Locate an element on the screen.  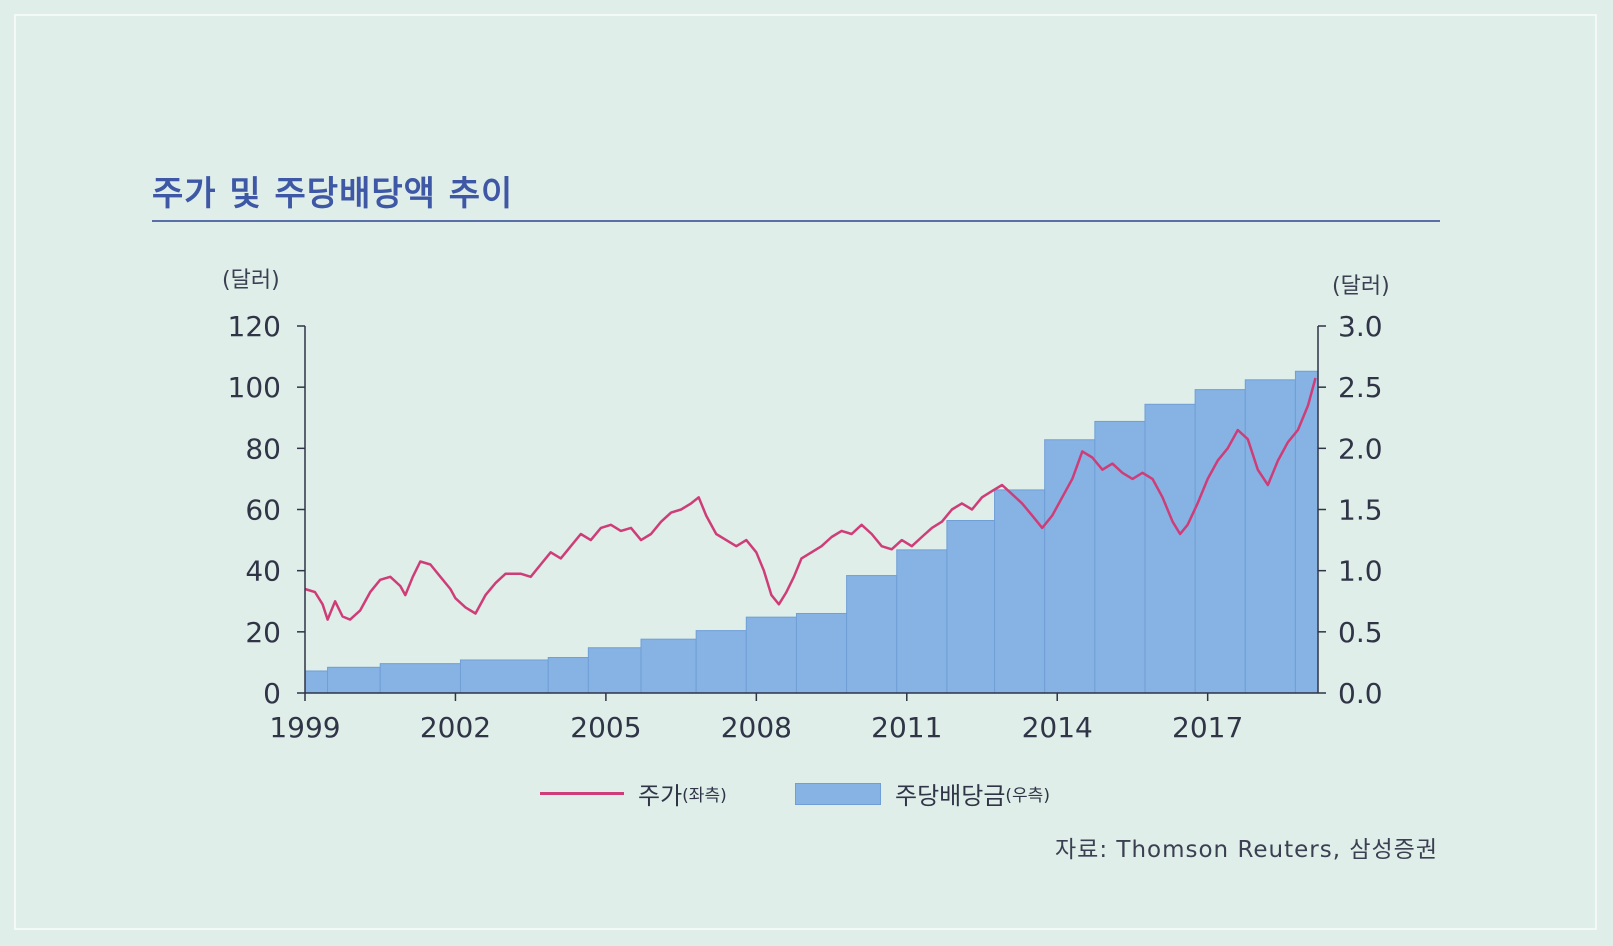
left-tick-label: 40 is located at coordinates (263, 571).